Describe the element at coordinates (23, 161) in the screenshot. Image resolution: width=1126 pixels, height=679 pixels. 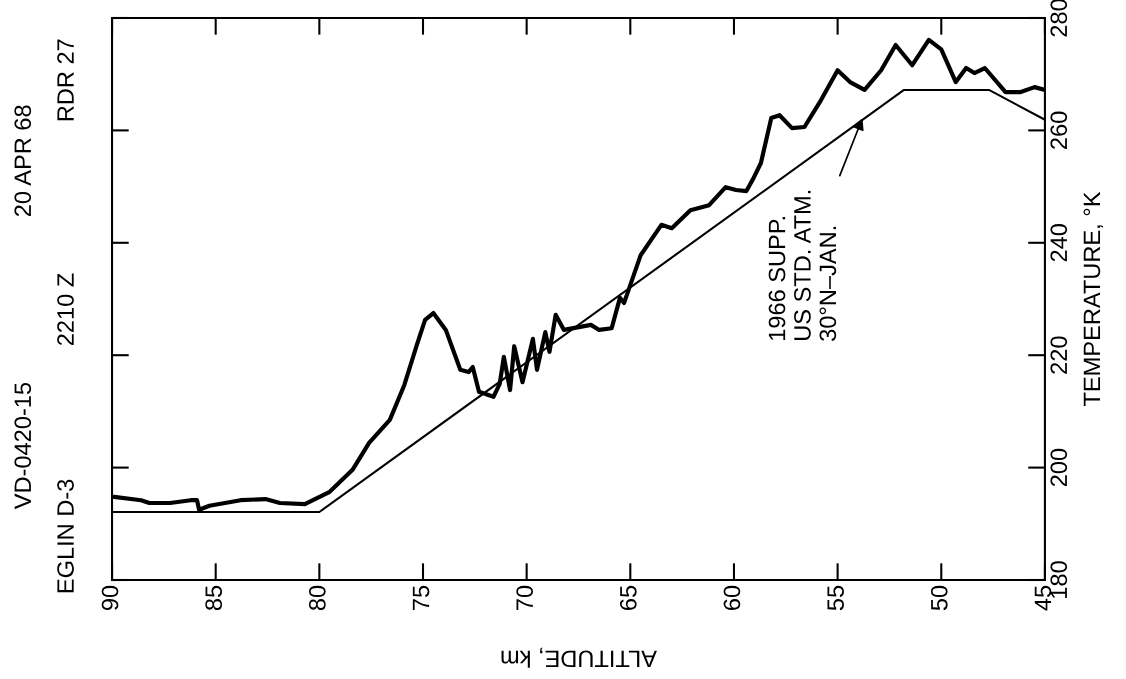
I see `text: 20 APR 68` at that location.